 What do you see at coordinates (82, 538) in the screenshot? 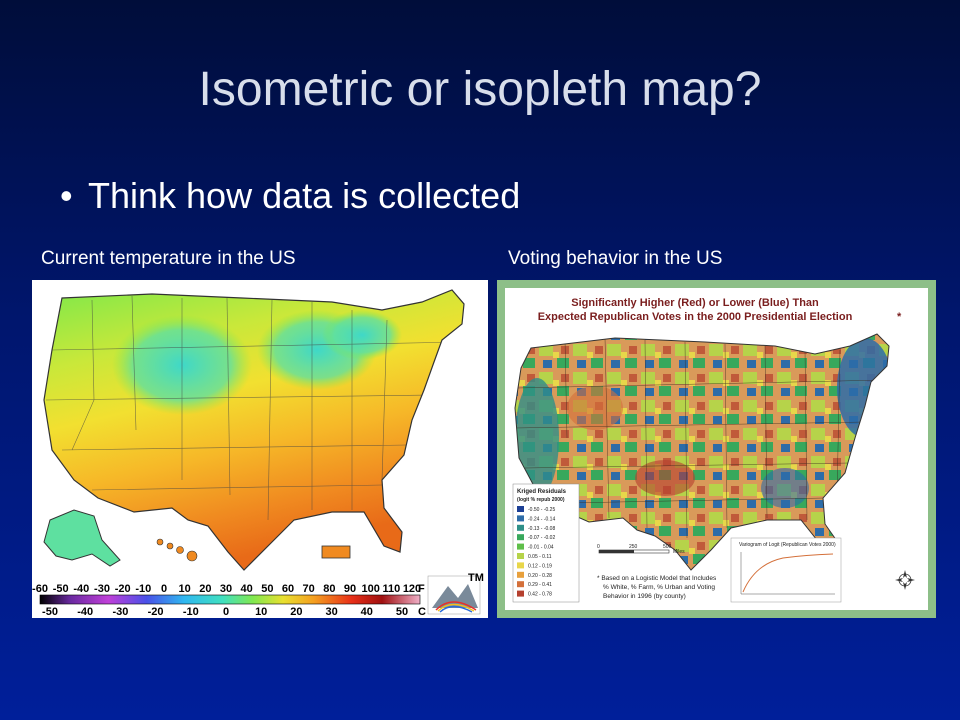
I see `alaska-shape` at bounding box center [82, 538].